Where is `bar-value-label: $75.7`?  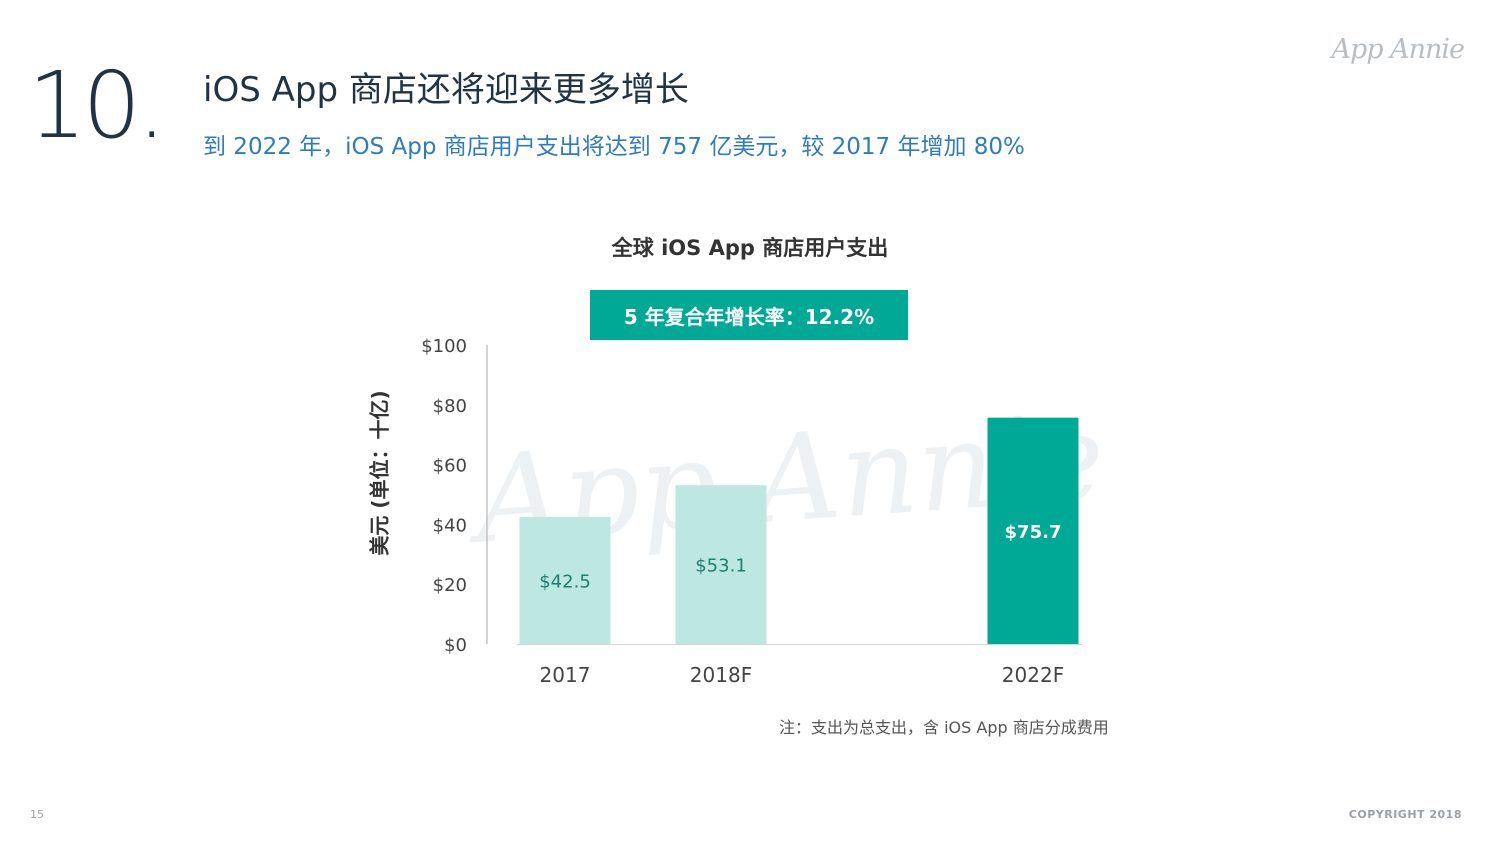
bar-value-label: $75.7 is located at coordinates (1033, 532).